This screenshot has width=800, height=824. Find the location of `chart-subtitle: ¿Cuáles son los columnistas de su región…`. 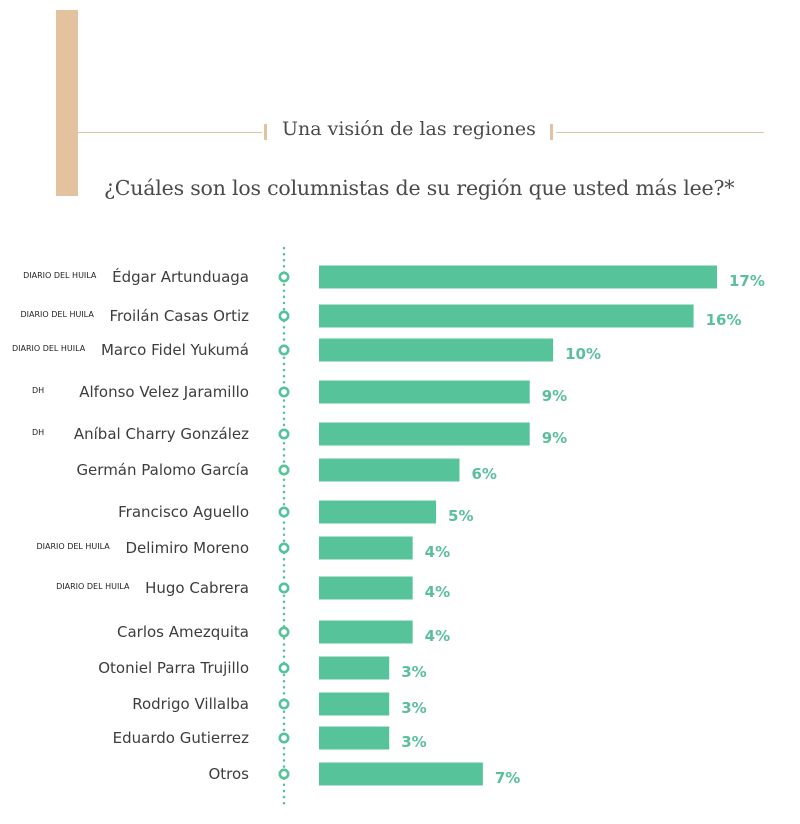

chart-subtitle: ¿Cuáles son los columnistas de su región… is located at coordinates (419, 188).